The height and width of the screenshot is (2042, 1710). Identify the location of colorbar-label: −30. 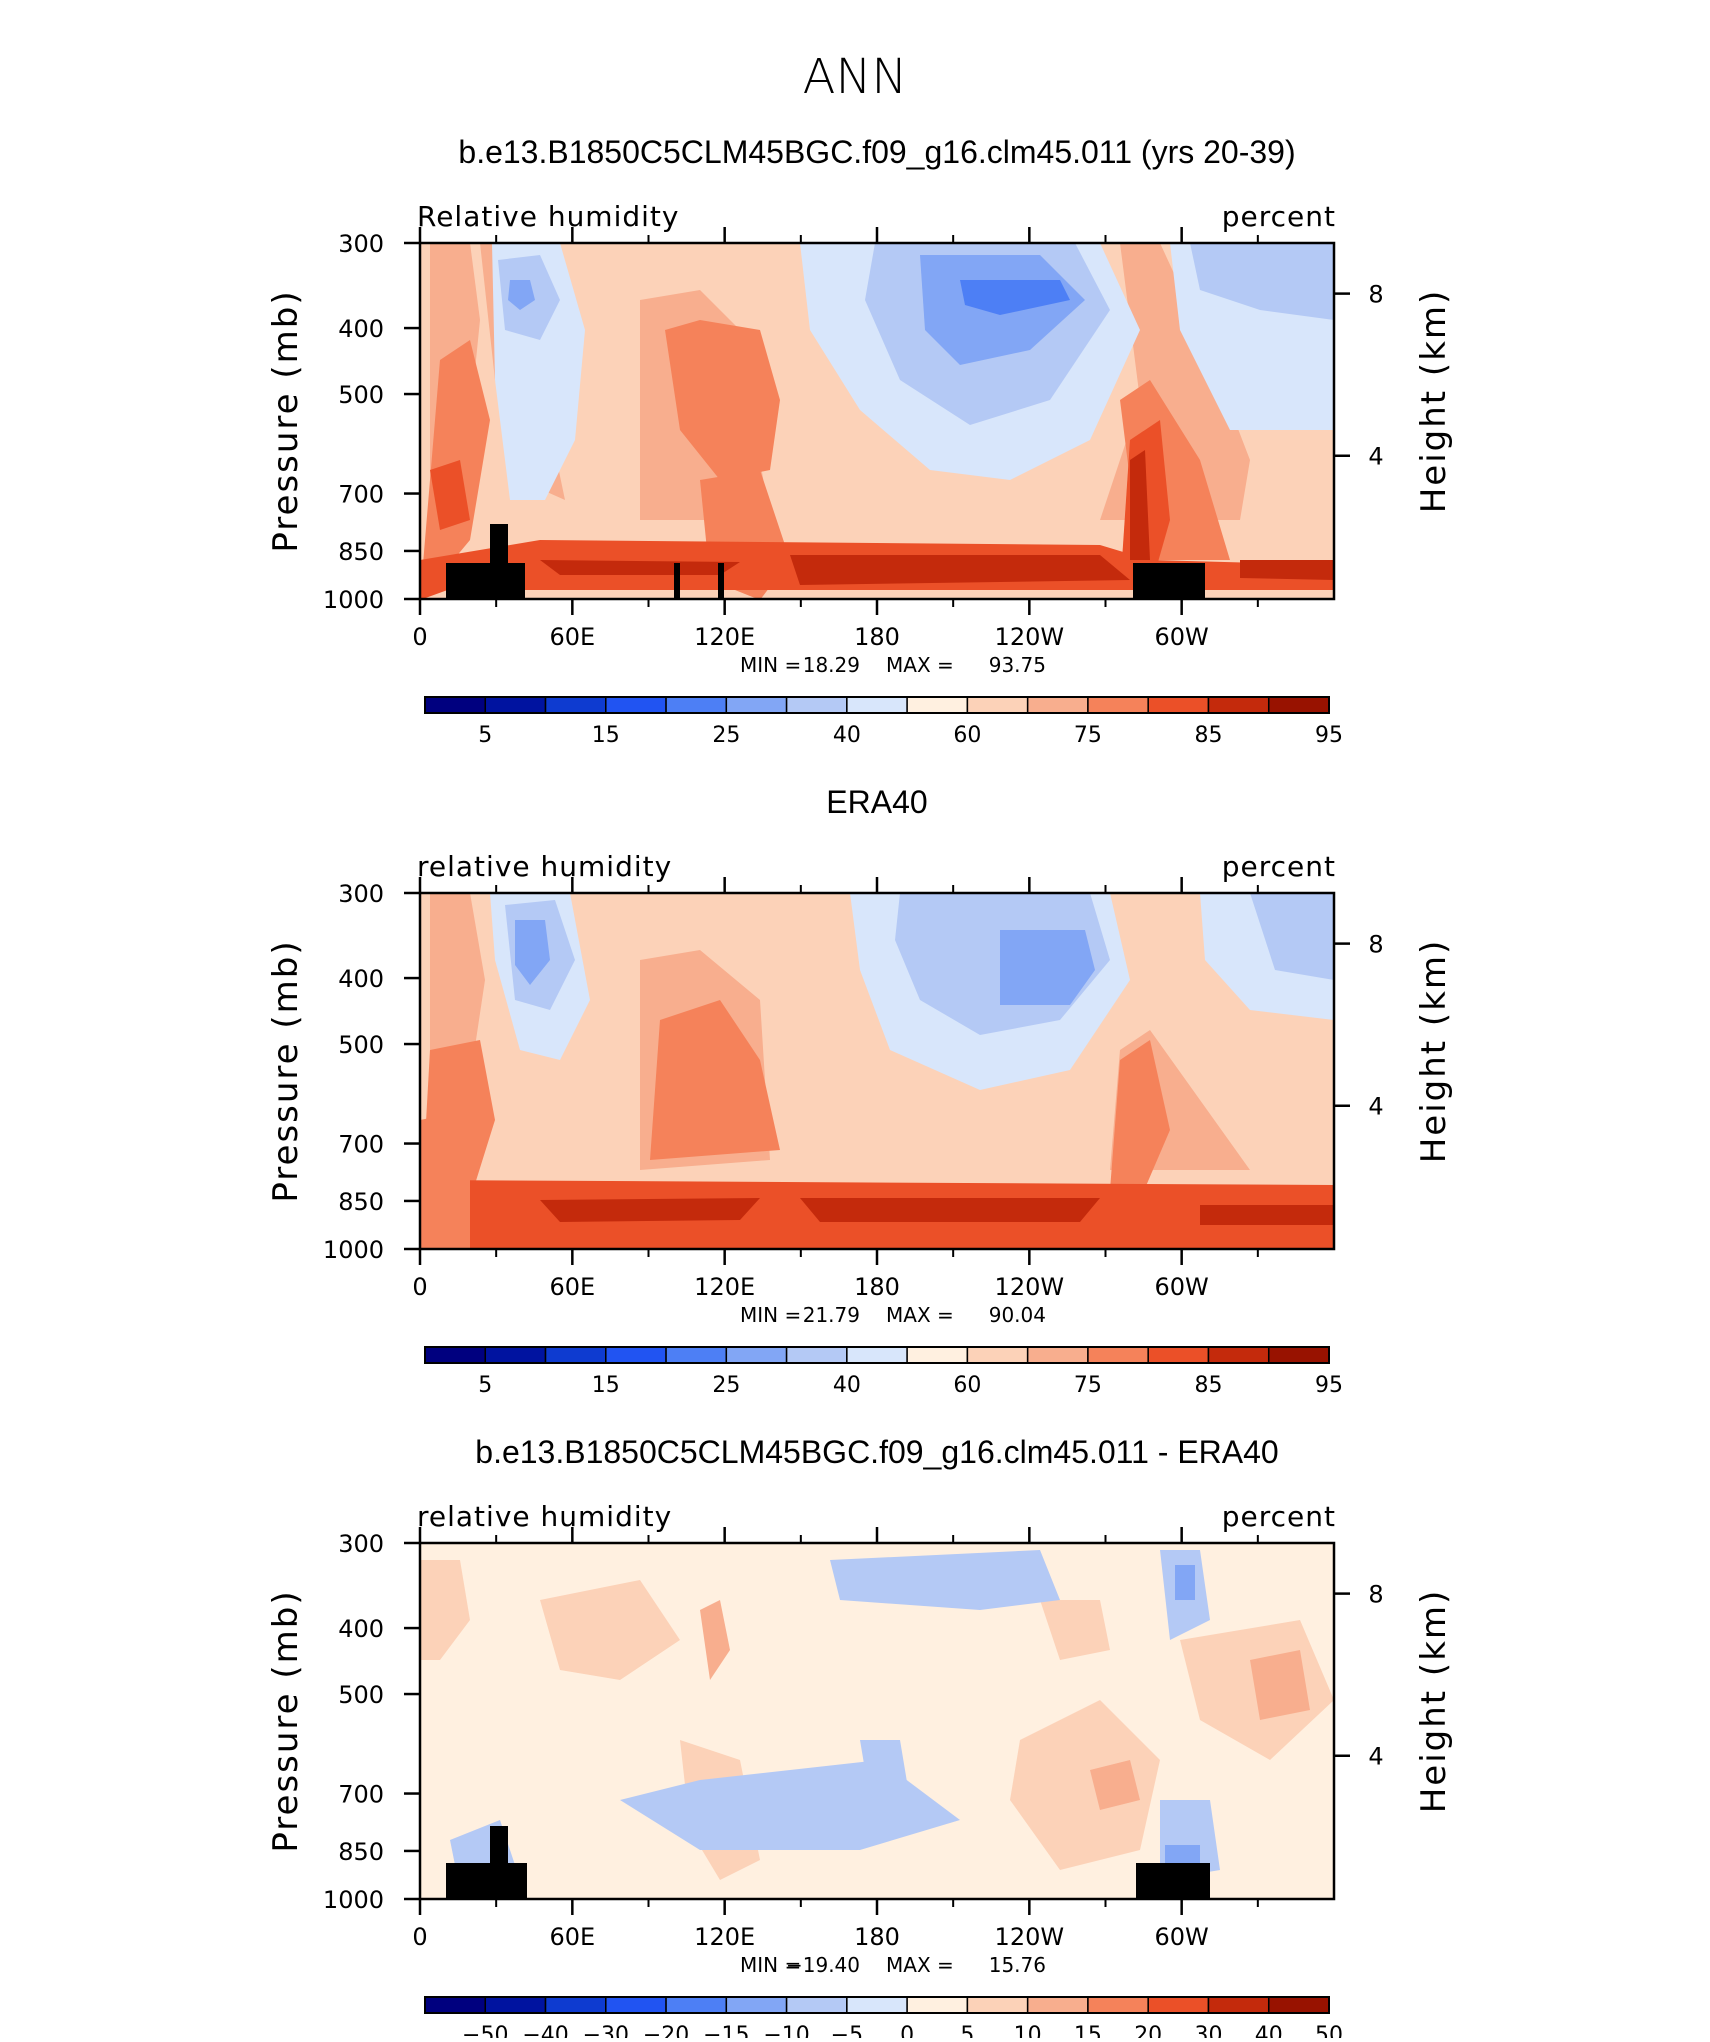
(606, 2030).